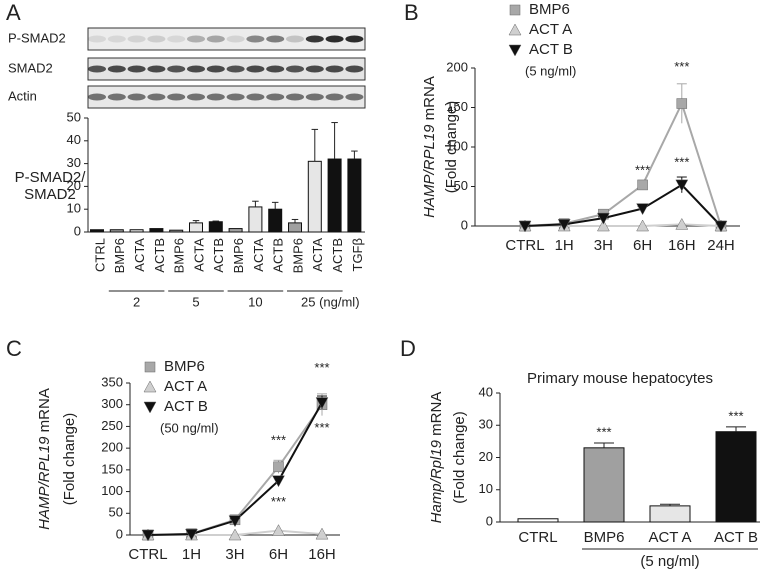 This screenshot has width=762, height=572. I want to click on x-tick-label: 6H, so click(278, 554).